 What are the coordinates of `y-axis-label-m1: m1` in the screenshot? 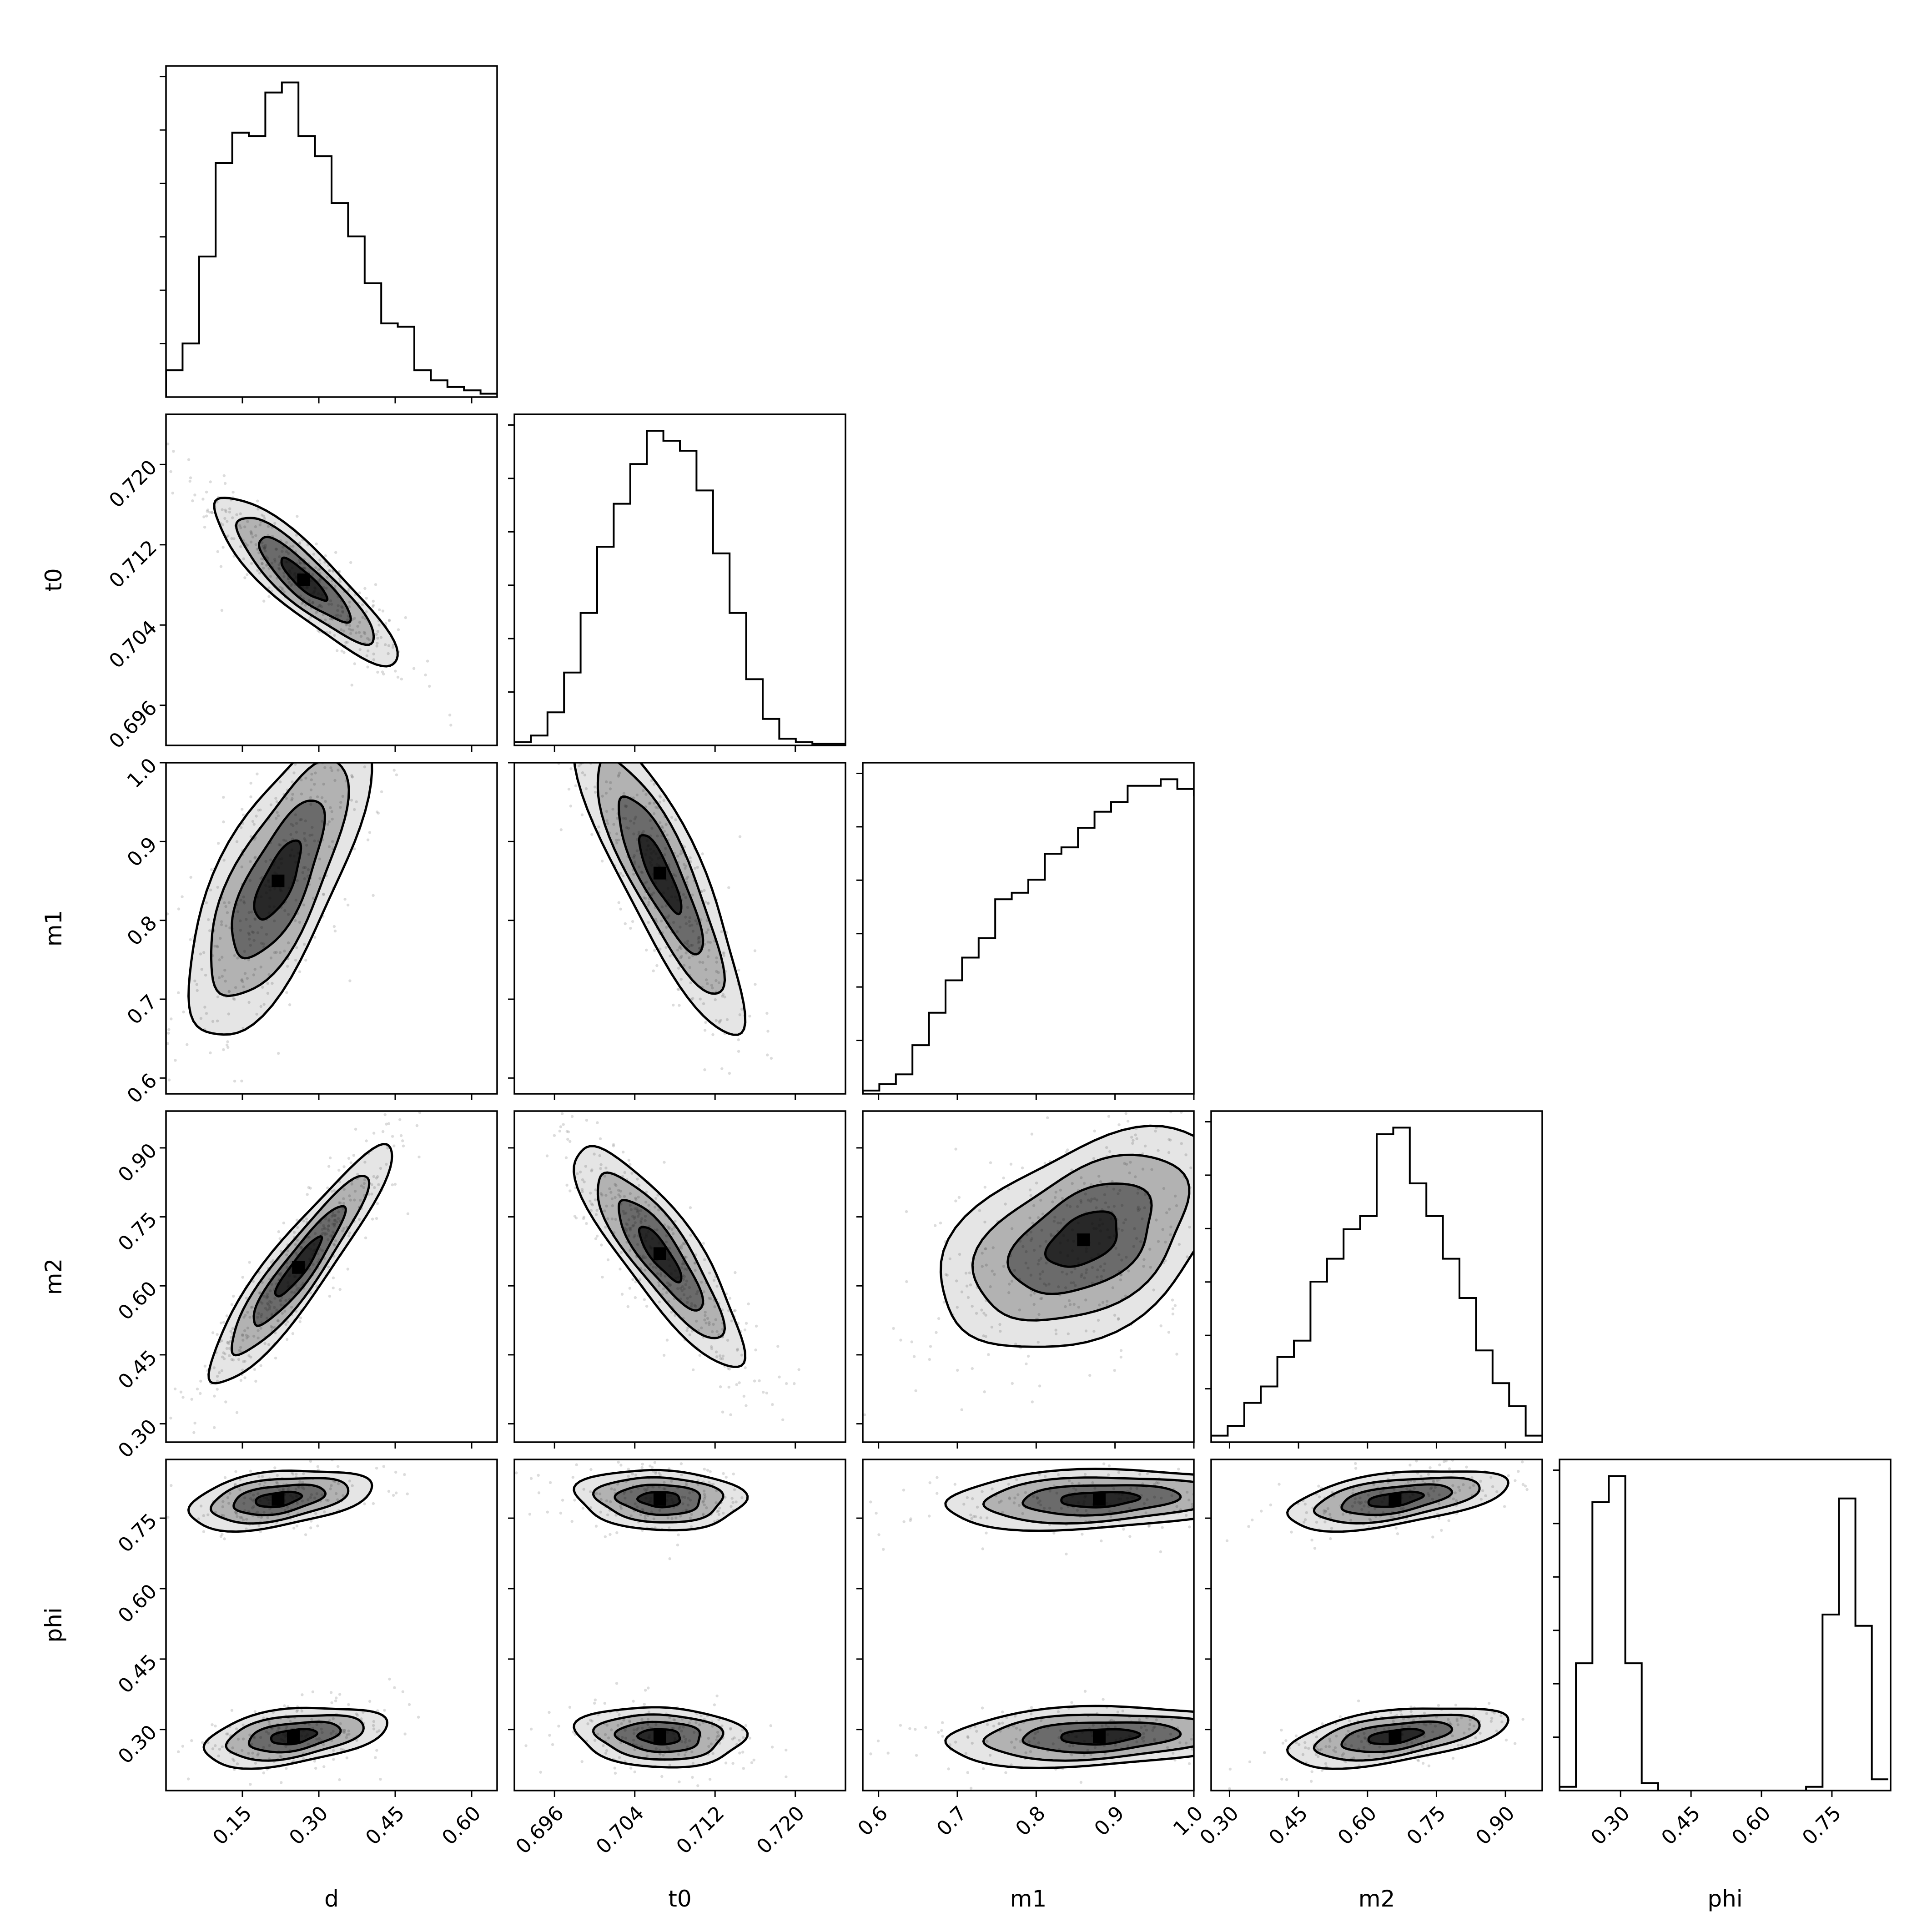 It's located at (53, 928).